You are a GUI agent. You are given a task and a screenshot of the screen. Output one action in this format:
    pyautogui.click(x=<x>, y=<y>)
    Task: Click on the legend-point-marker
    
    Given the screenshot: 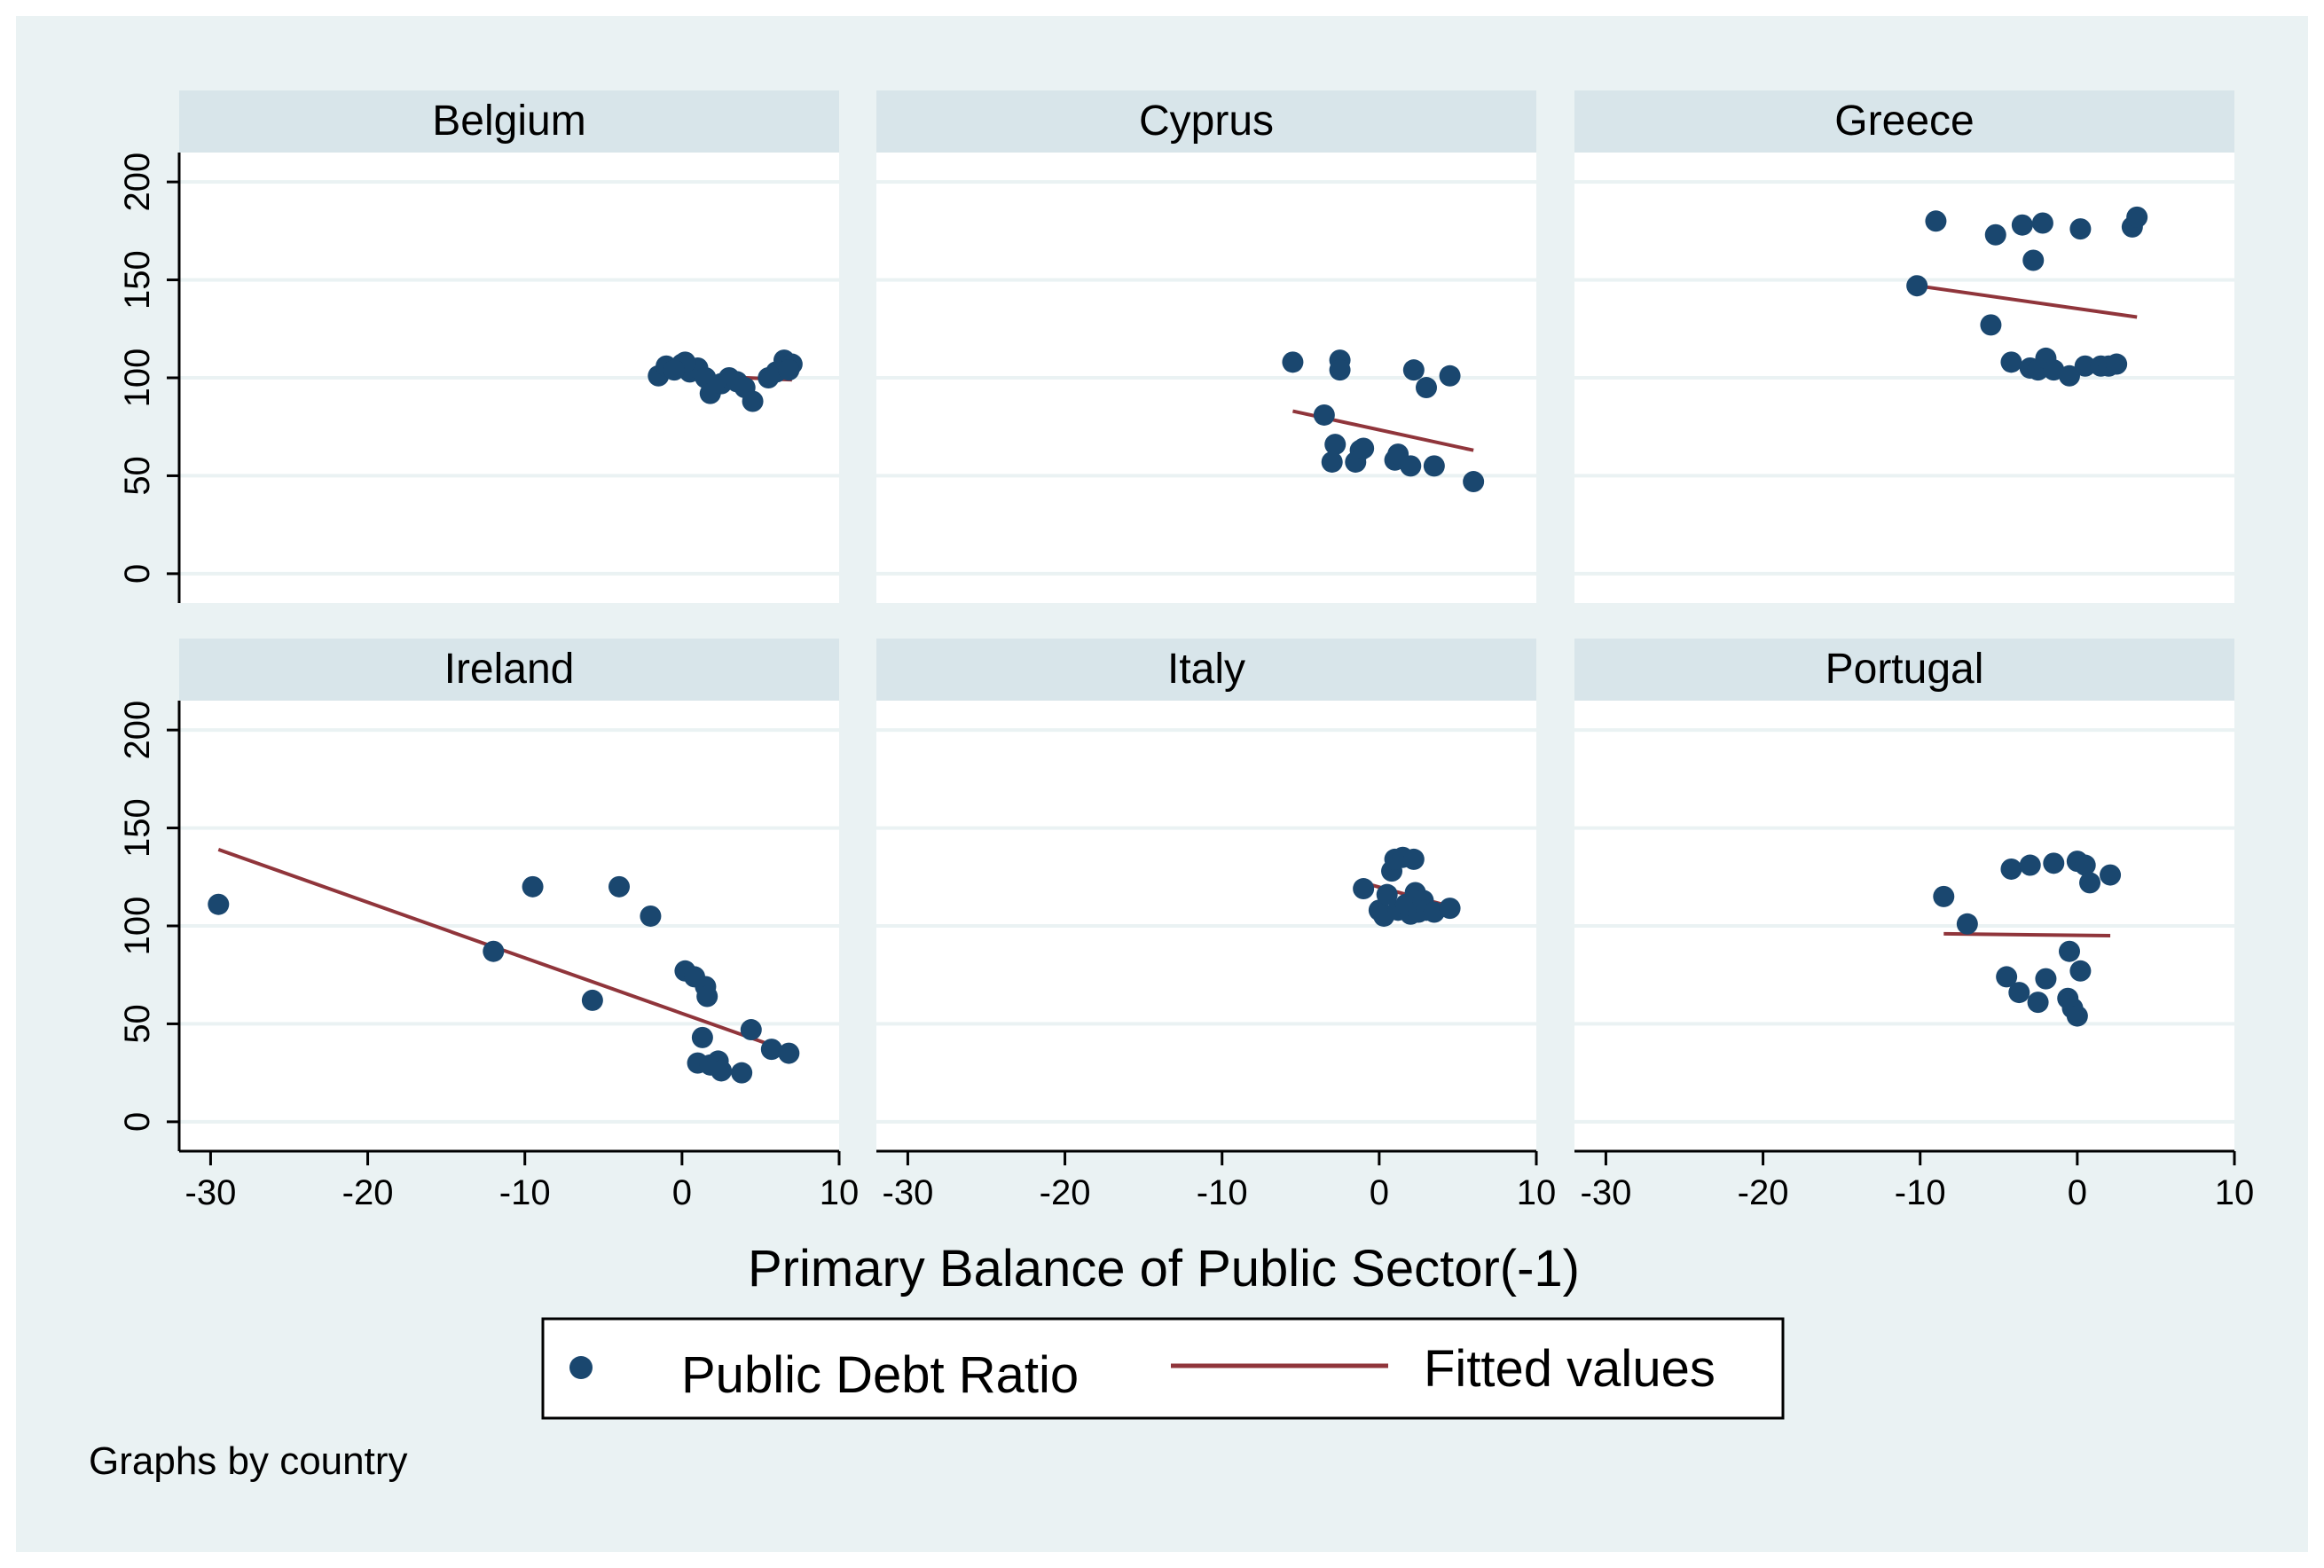 What is the action you would take?
    pyautogui.click(x=581, y=1367)
    